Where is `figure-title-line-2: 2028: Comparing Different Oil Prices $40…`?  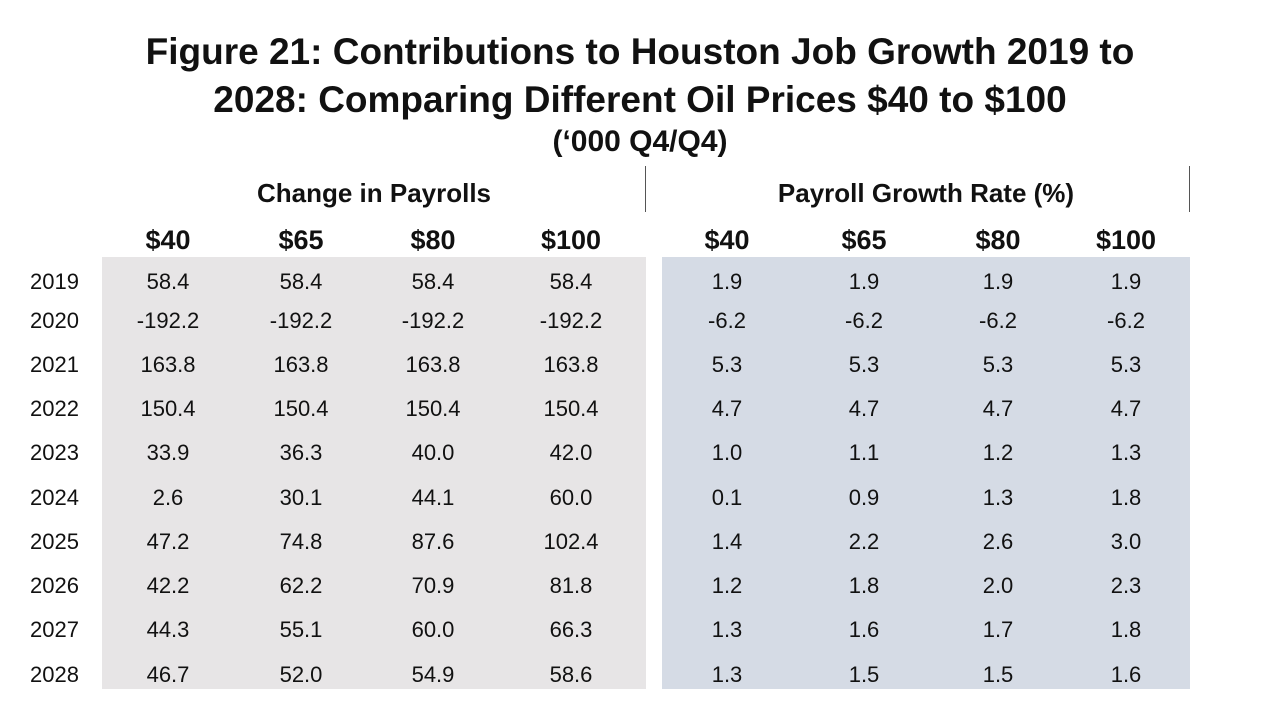 figure-title-line-2: 2028: Comparing Different Oil Prices $40… is located at coordinates (640, 99).